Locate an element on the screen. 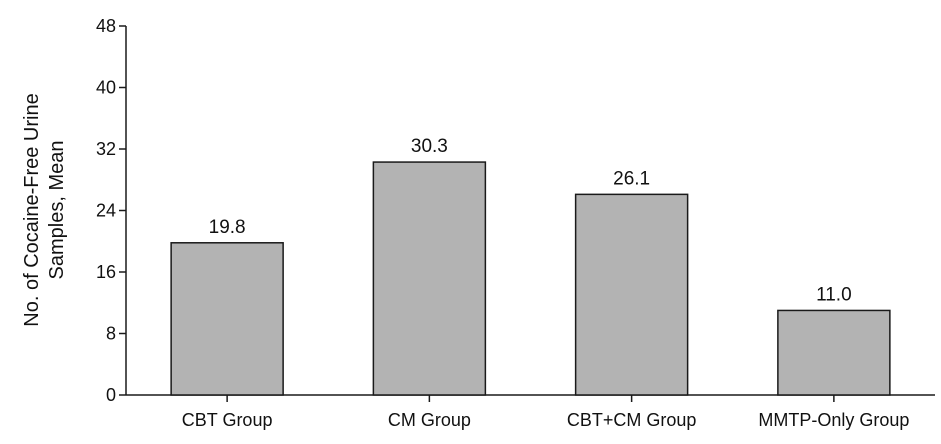 This screenshot has width=941, height=444. data-label: 30.3 is located at coordinates (429, 146).